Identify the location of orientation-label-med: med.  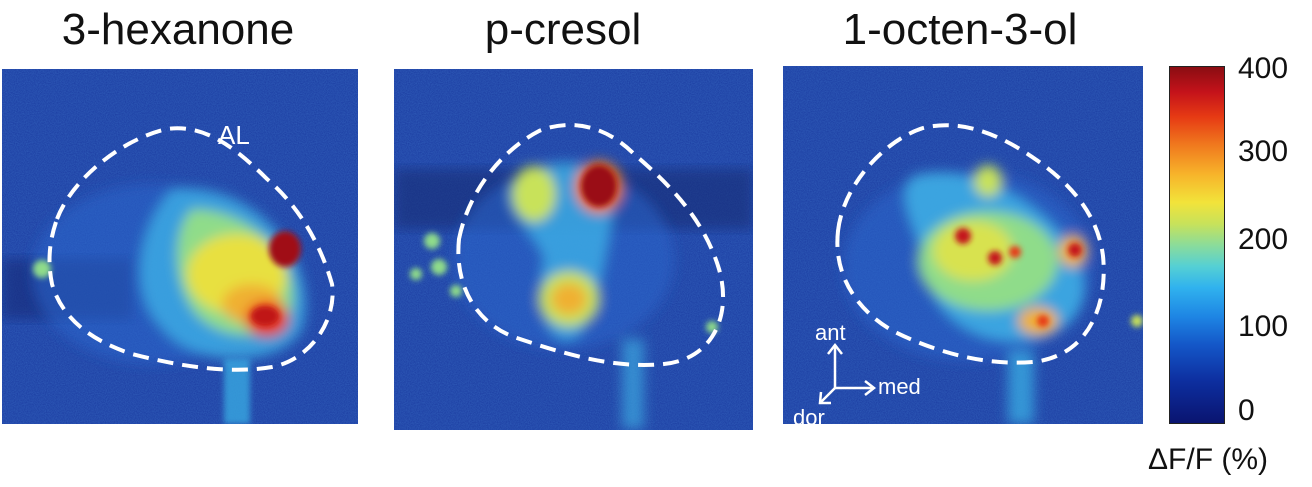
(899, 386).